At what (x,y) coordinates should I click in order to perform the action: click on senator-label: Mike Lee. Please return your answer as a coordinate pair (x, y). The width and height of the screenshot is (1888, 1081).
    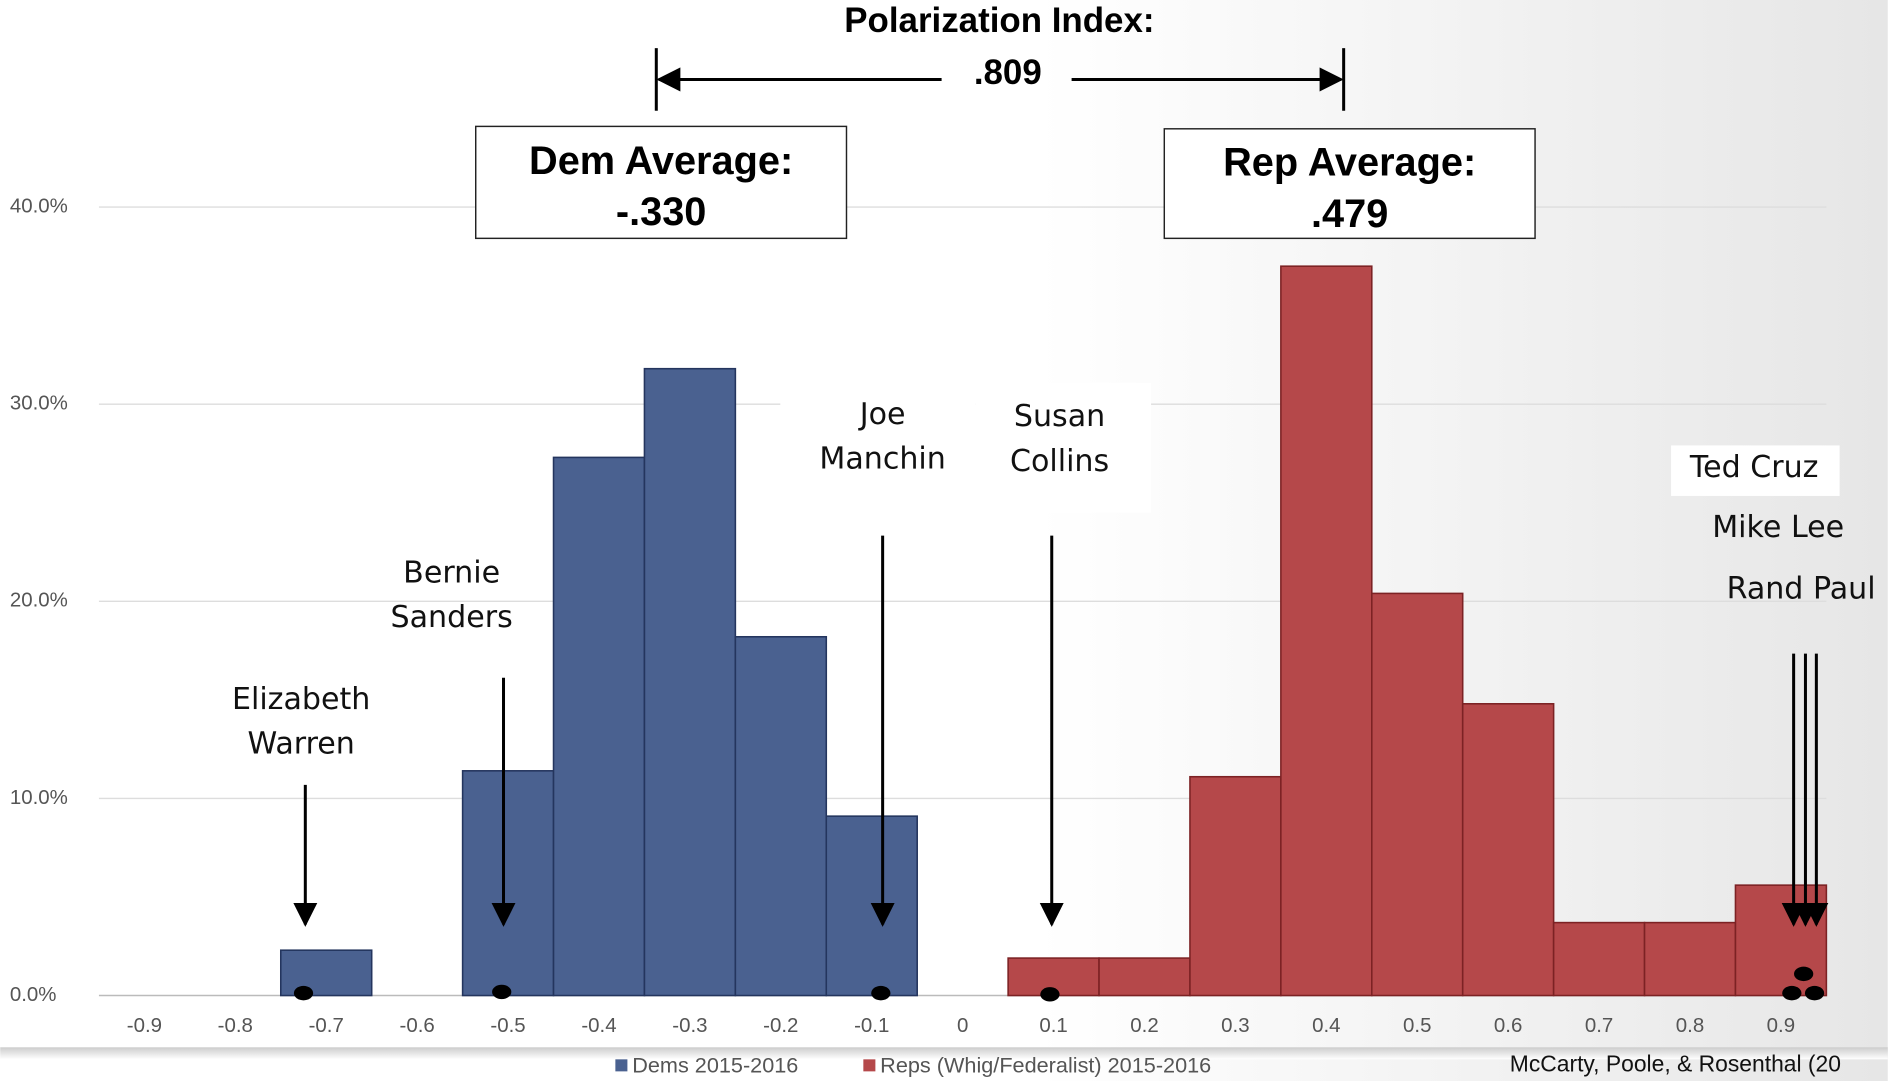
    Looking at the image, I should click on (1778, 527).